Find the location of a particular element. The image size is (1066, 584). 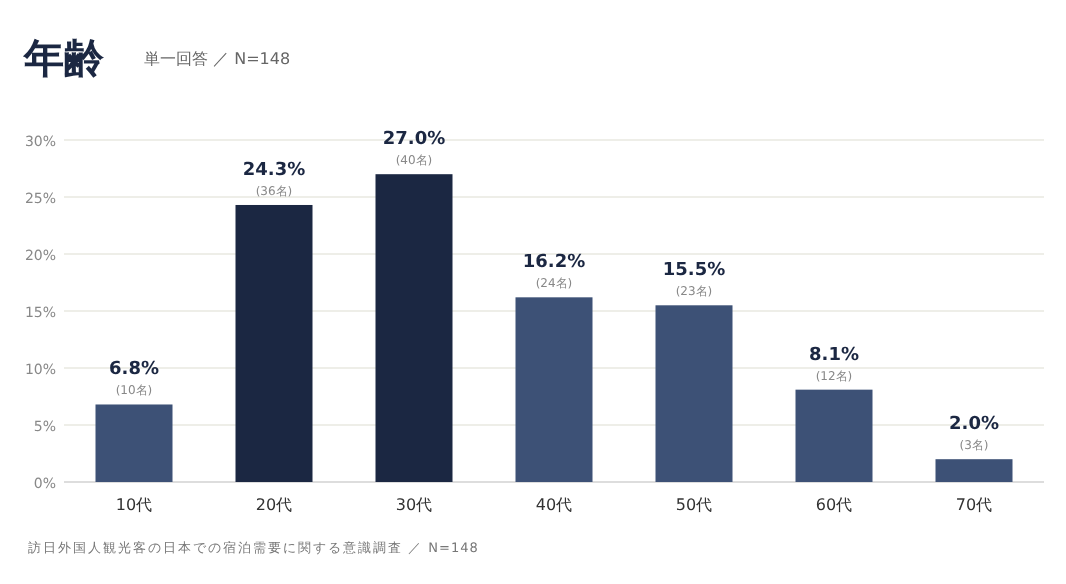

x-tick-label: 20代 is located at coordinates (274, 505).